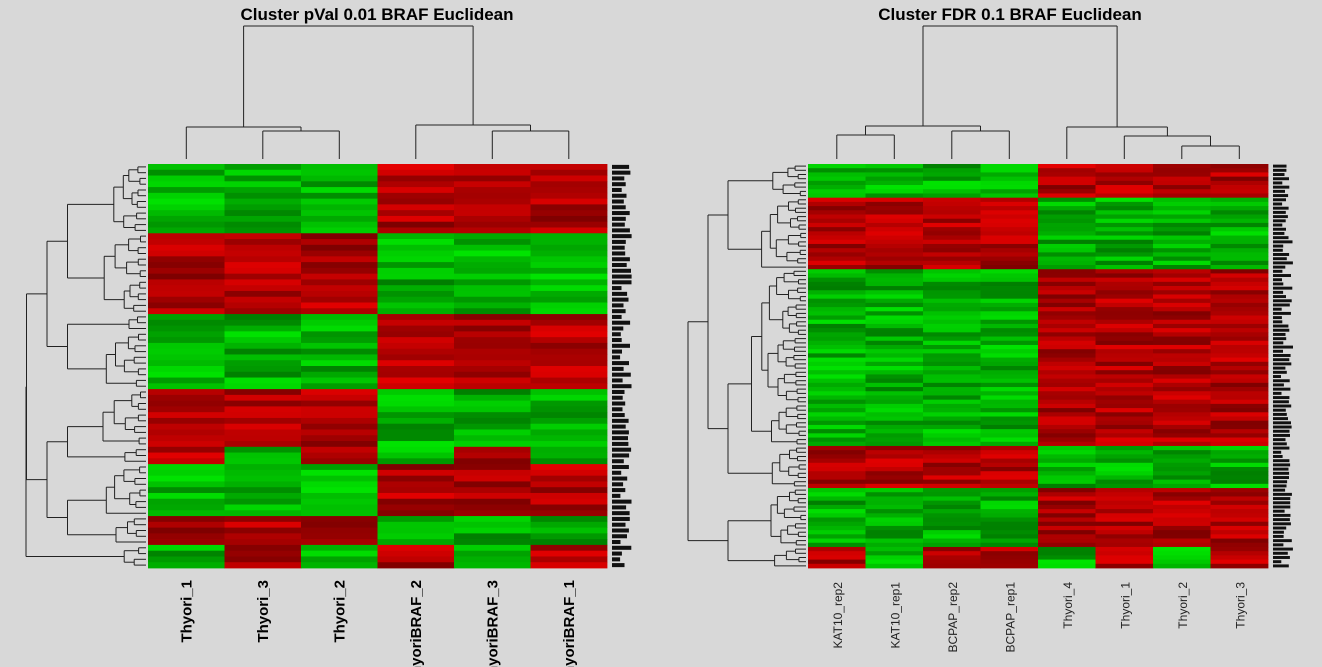 This screenshot has width=1322, height=667. I want to click on heatmap-left-title: Cluster pVal 0.01 BRAF Euclidean, so click(376, 14).